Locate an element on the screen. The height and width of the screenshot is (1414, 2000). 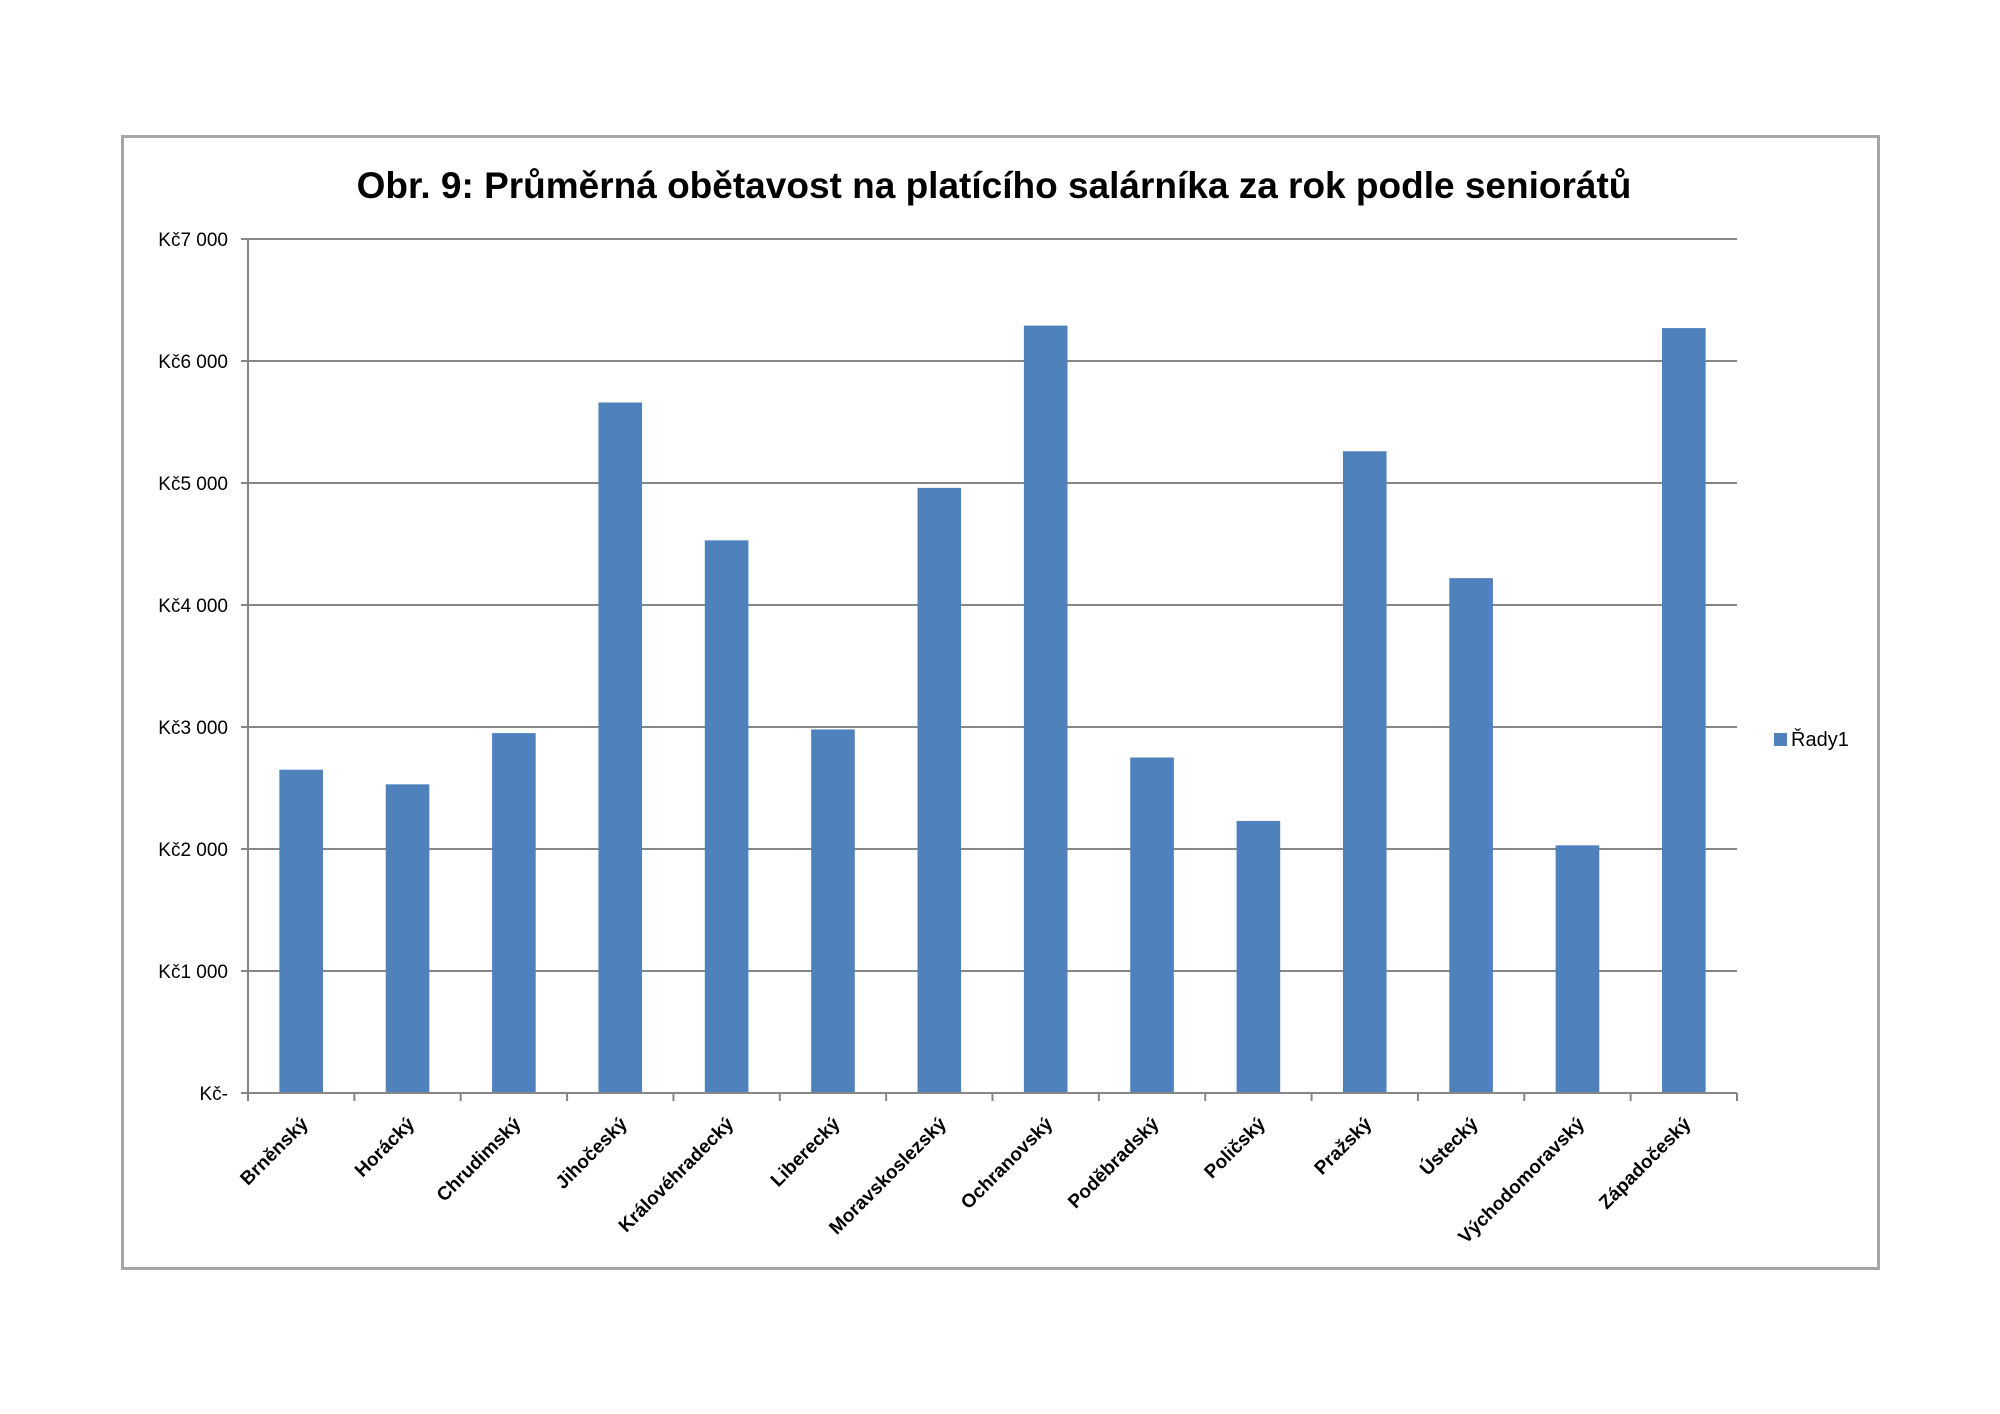
x-tick-label: Královéhradecký is located at coordinates (676, 1174).